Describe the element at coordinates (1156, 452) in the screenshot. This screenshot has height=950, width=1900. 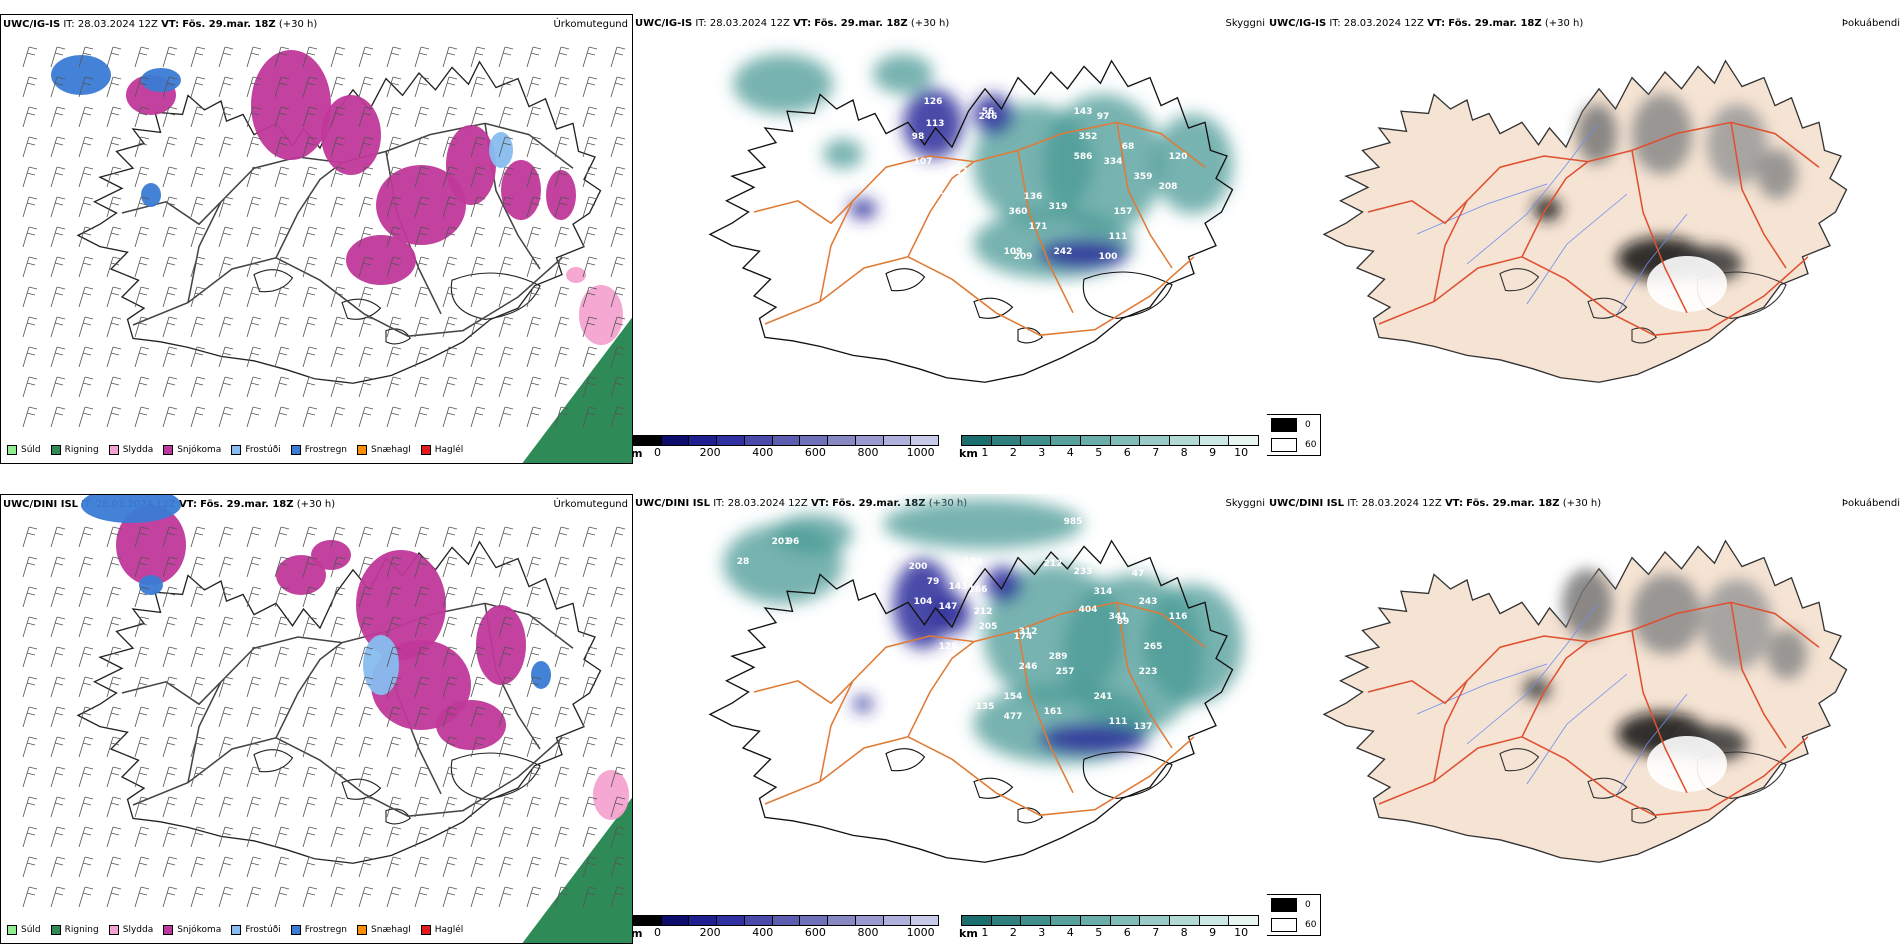
I see `colorbar-tick-label: 7` at that location.